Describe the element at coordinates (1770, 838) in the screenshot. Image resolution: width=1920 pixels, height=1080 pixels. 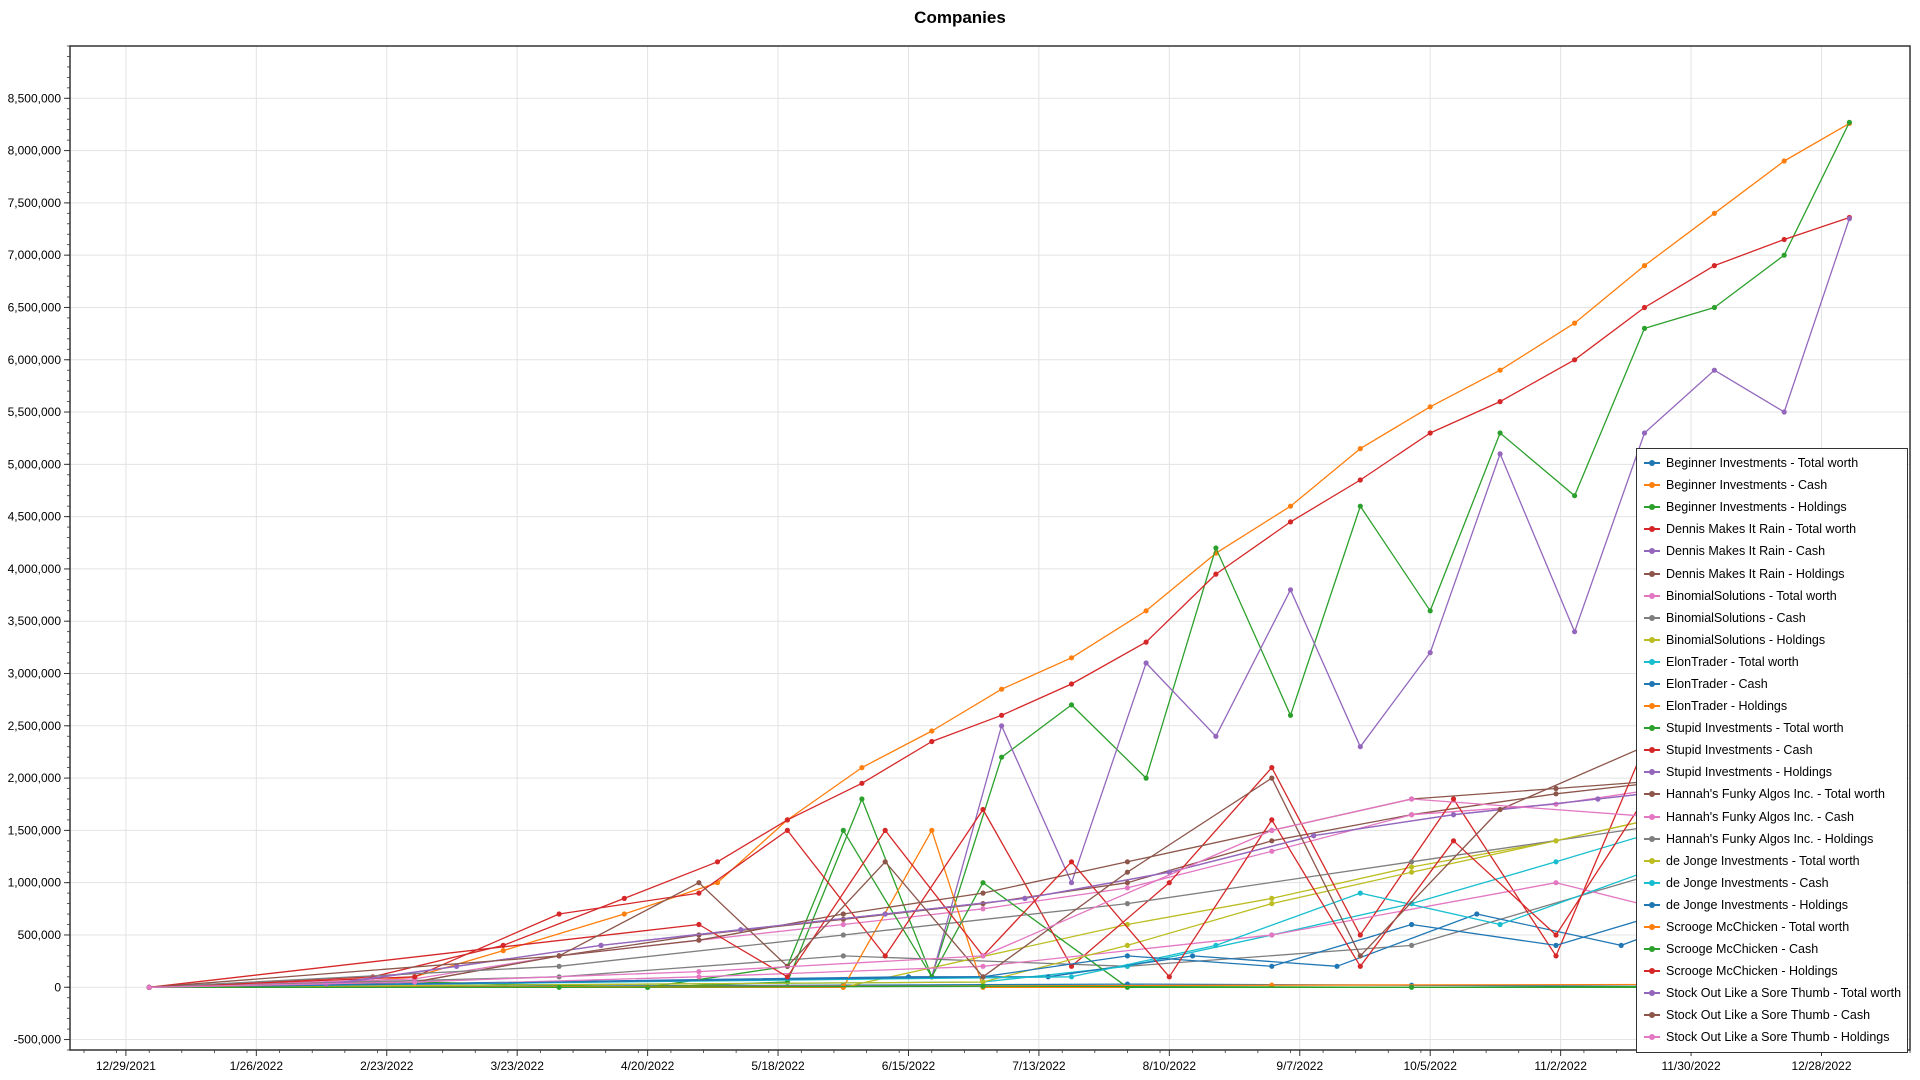
I see `legend-label: Hannah's Funky Algos Inc. - Holdings` at that location.